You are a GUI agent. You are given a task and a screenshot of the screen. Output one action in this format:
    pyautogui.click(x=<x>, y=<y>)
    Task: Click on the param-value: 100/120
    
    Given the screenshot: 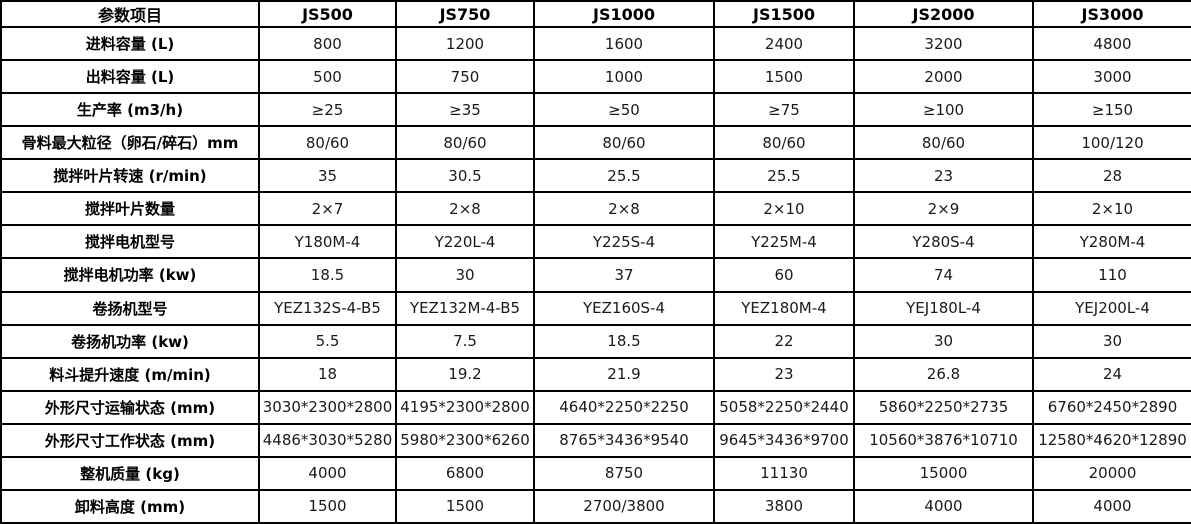 What is the action you would take?
    pyautogui.click(x=1111, y=143)
    